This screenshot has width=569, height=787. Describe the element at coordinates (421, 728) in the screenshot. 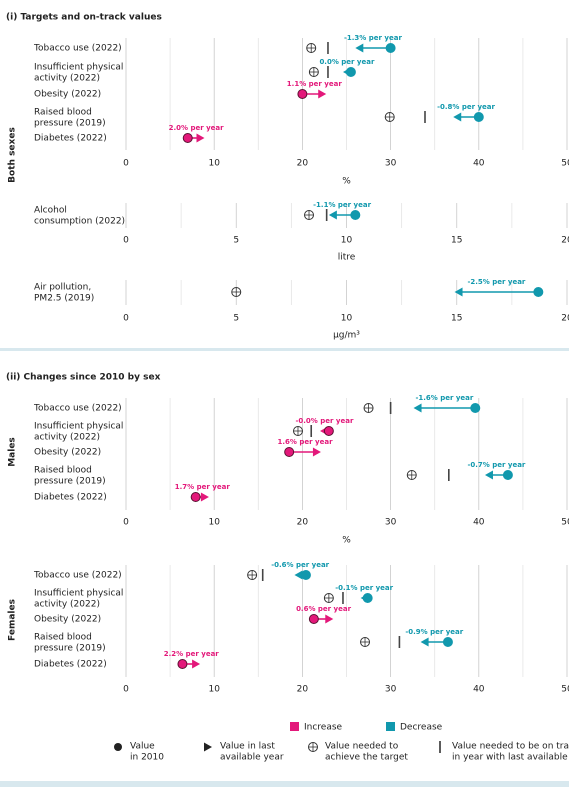

I see `legend-label: Decrease` at that location.